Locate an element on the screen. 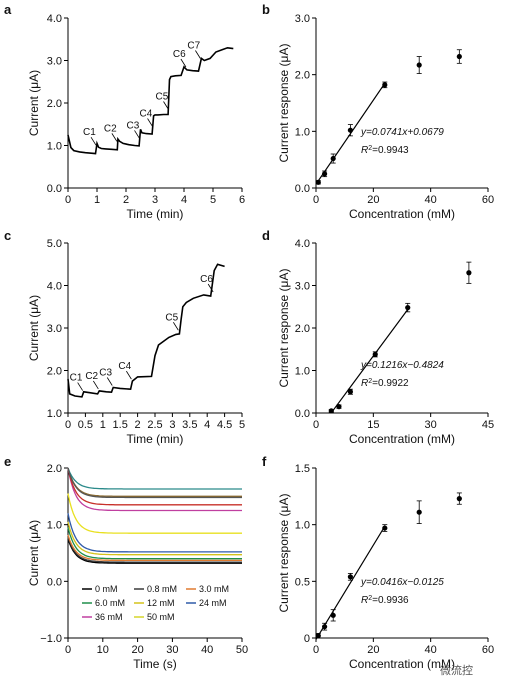 This screenshot has height=684, width=506. panel-letter: c is located at coordinates (7, 235).